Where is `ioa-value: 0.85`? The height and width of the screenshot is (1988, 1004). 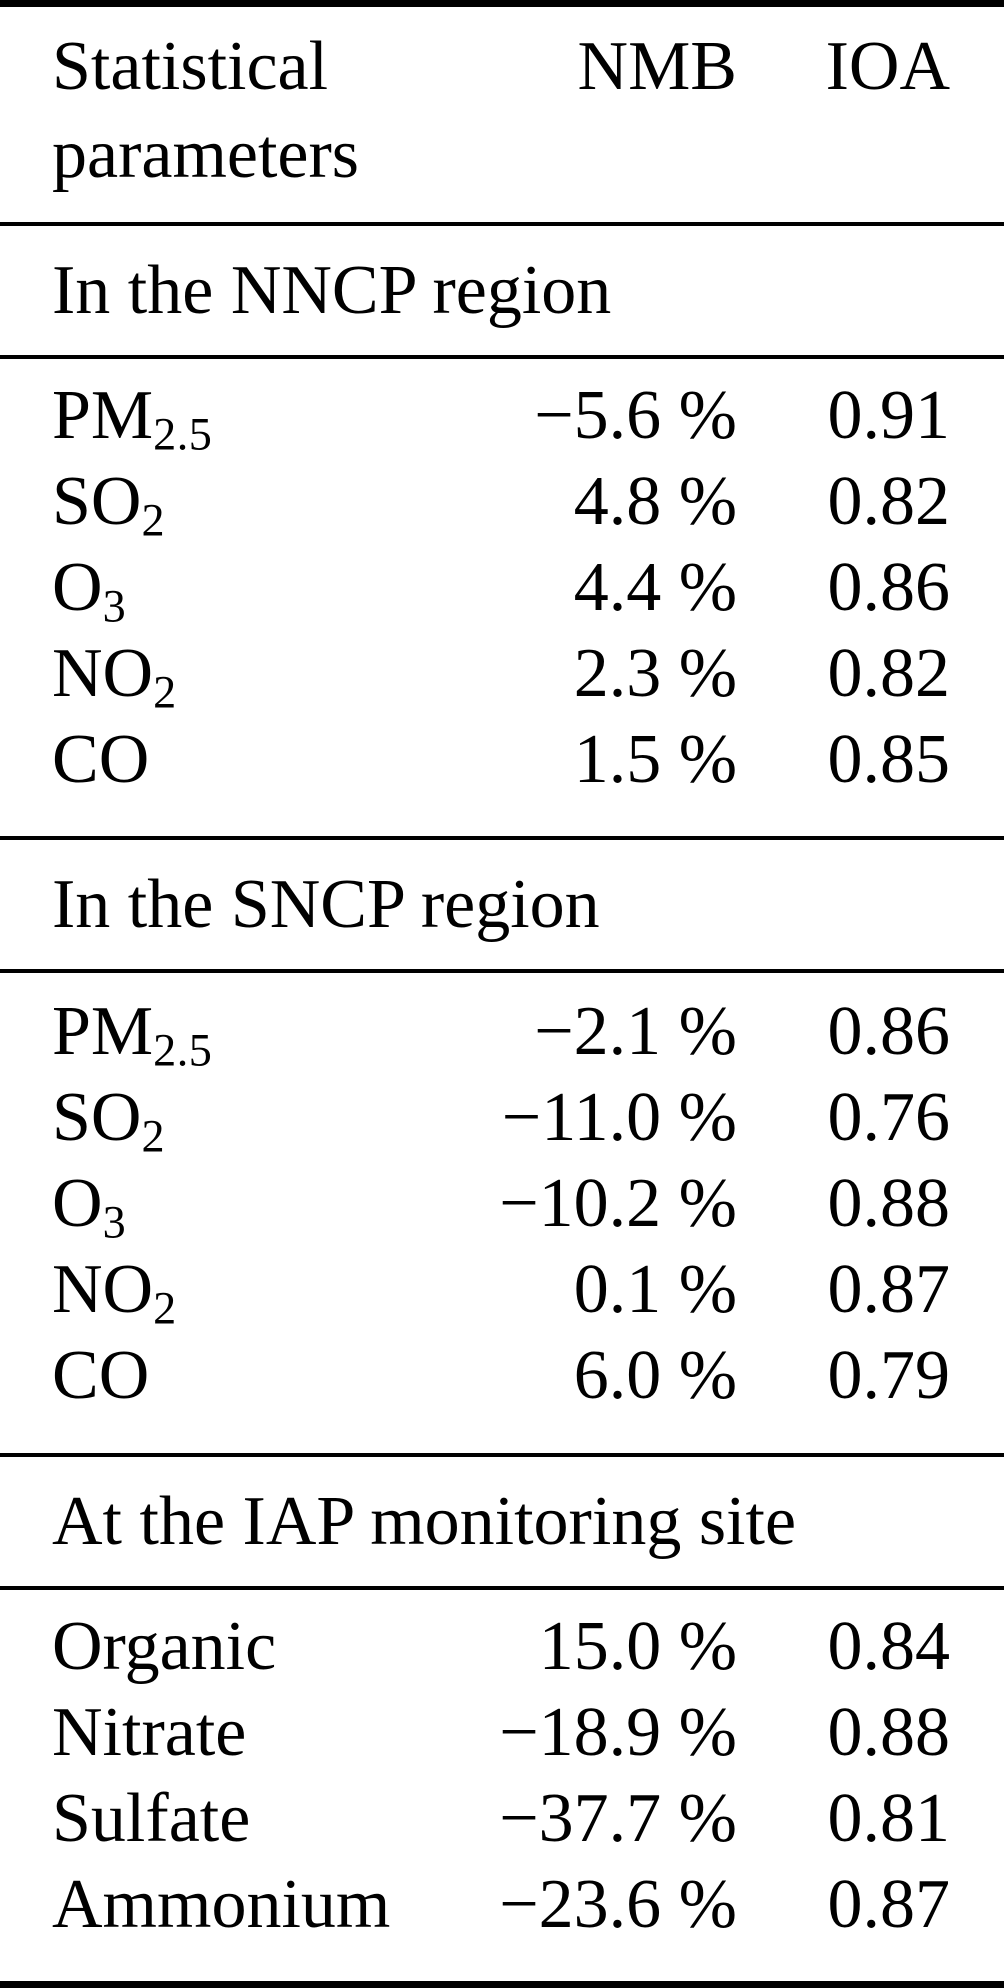
ioa-value: 0.85 is located at coordinates (889, 759).